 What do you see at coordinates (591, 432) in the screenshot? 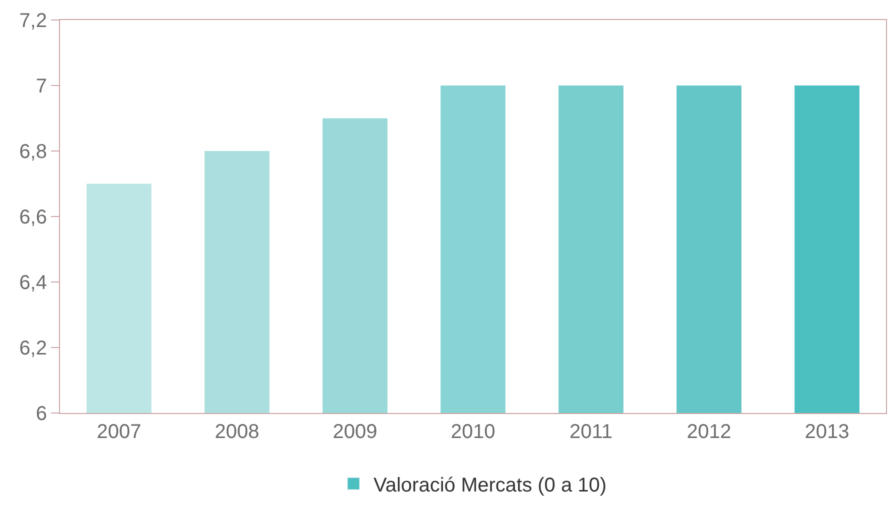
I see `x-tick-label: 2011` at bounding box center [591, 432].